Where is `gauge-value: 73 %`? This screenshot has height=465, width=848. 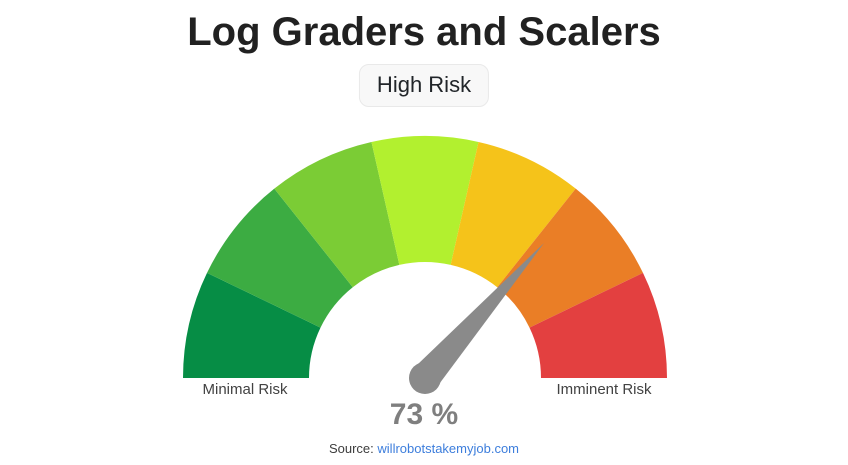
gauge-value: 73 % is located at coordinates (424, 414).